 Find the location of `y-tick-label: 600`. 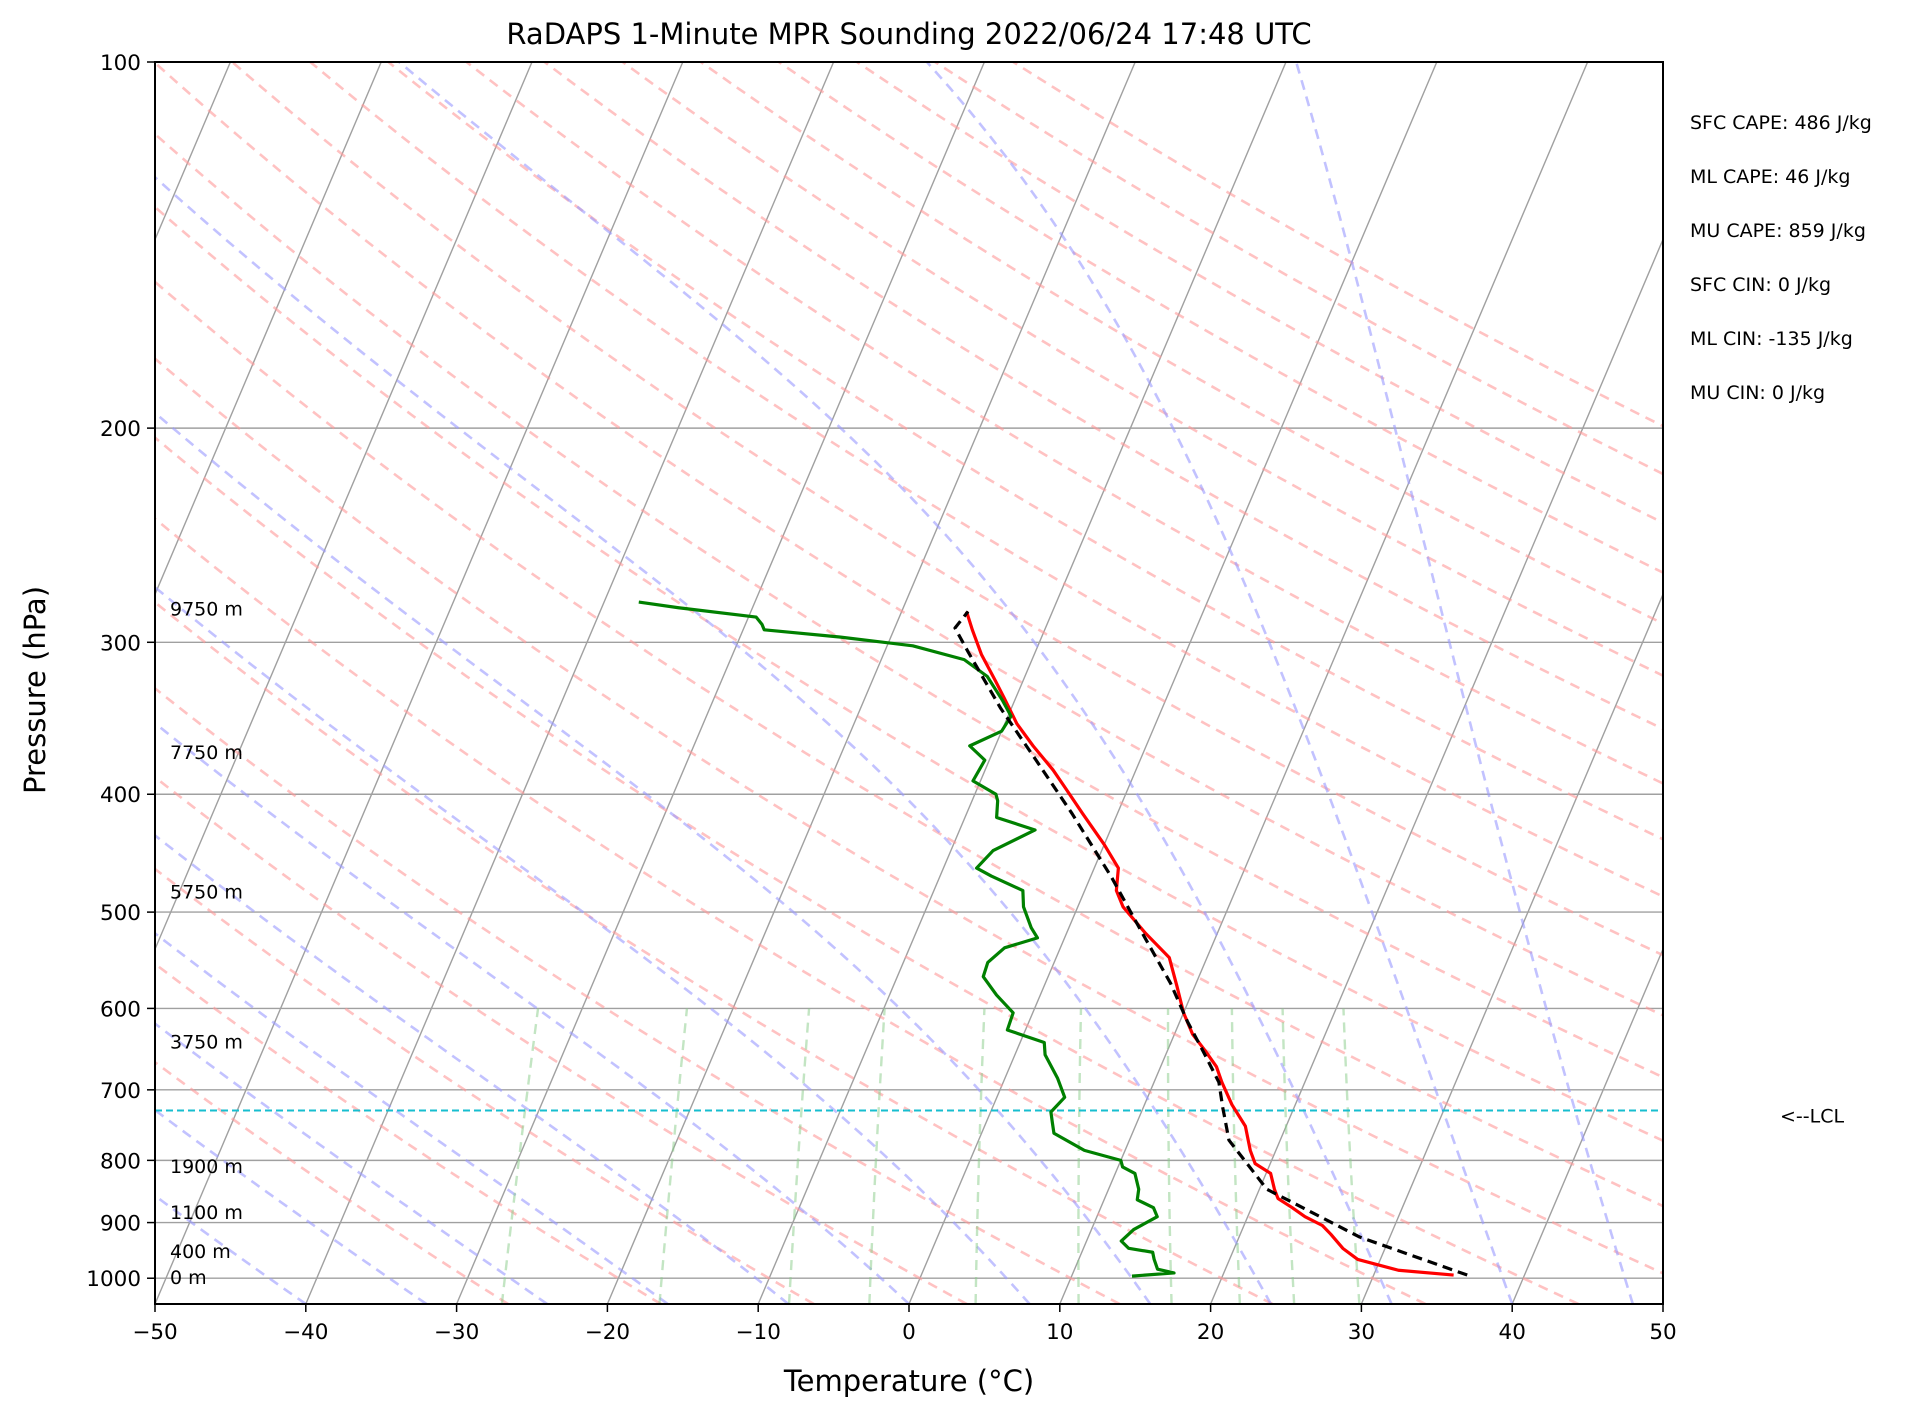

y-tick-label: 600 is located at coordinates (120, 1009).